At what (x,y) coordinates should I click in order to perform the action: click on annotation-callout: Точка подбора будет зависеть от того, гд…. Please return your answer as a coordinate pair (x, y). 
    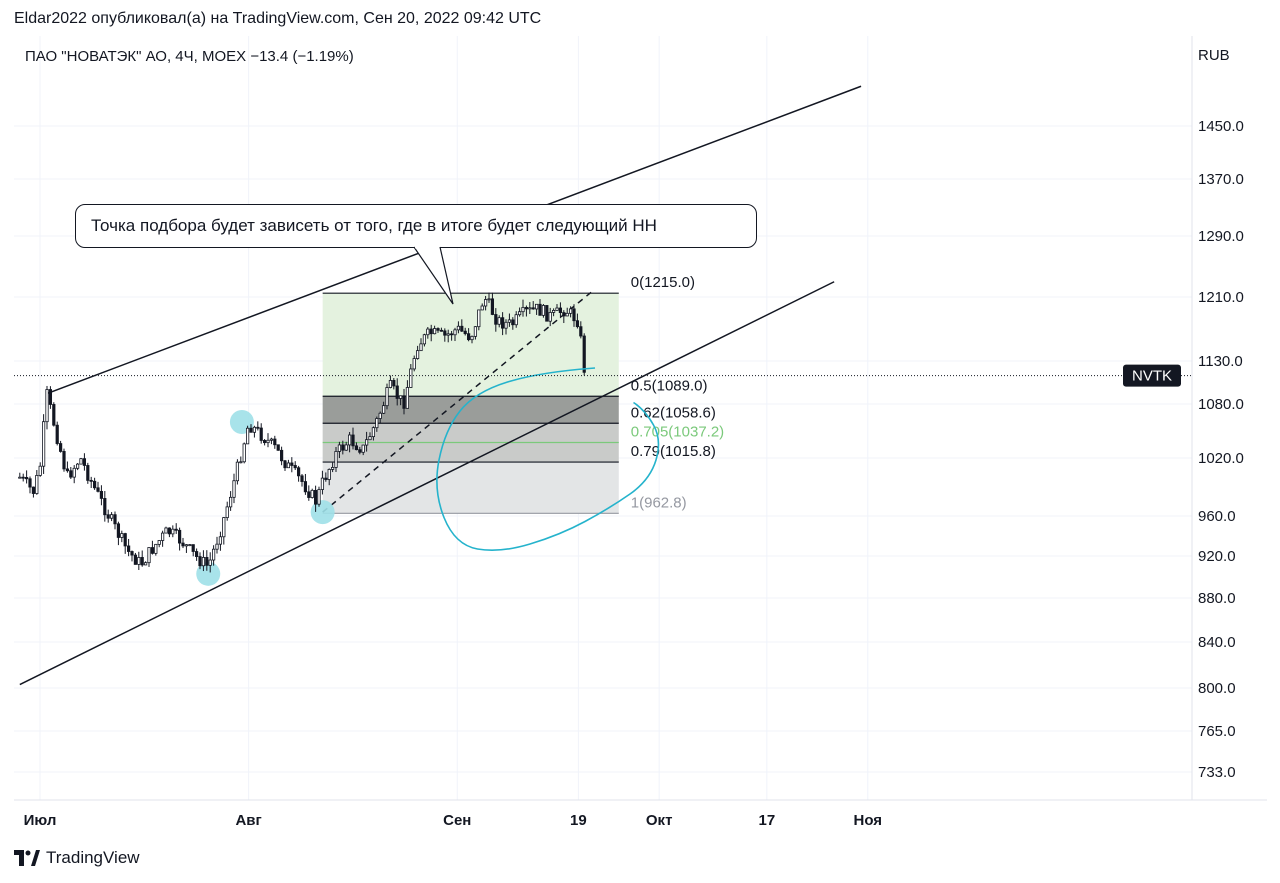
    Looking at the image, I should click on (416, 226).